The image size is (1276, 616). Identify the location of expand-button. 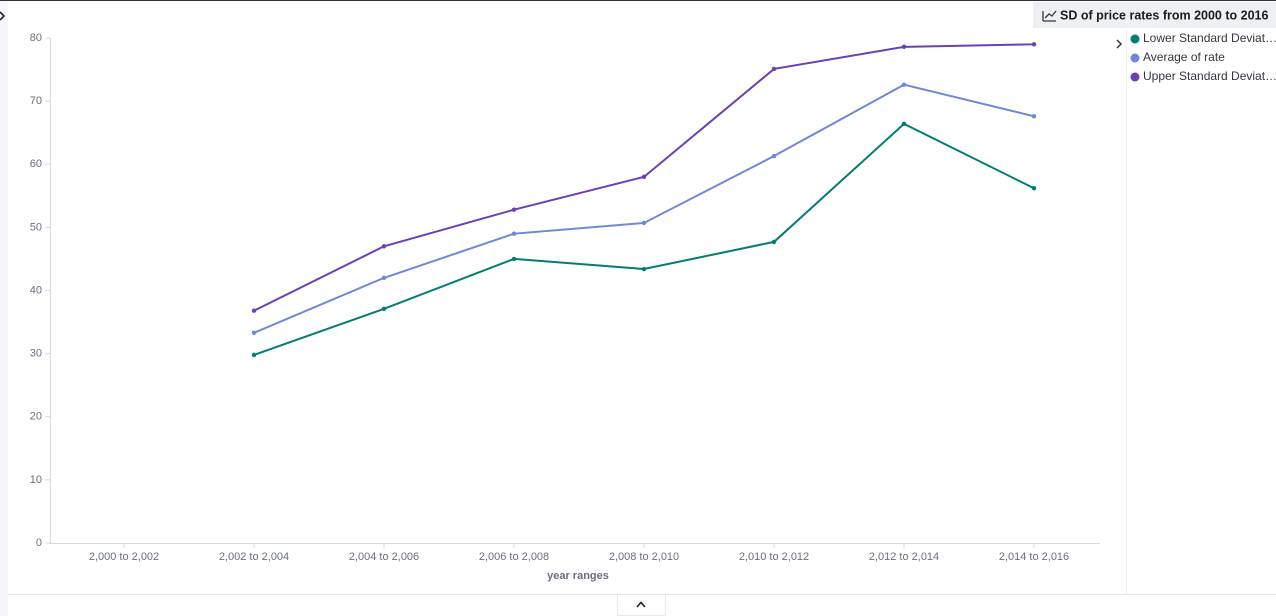
(641, 605).